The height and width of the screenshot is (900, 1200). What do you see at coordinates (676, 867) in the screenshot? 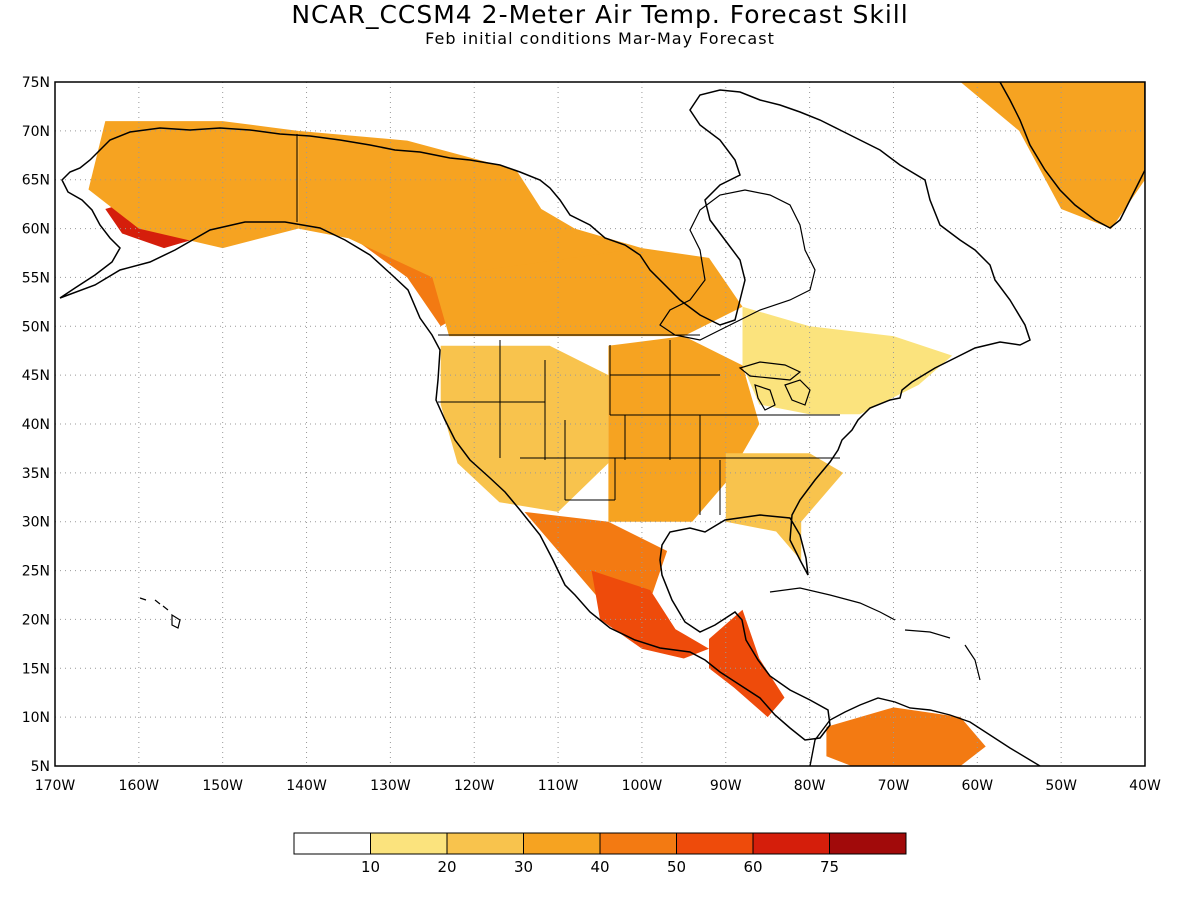
I see `colorbar-label: 50` at bounding box center [676, 867].